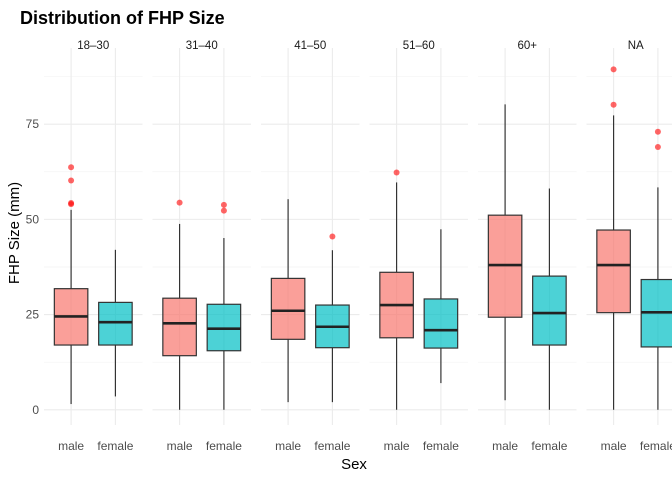  What do you see at coordinates (310, 46) in the screenshot?
I see `facet-strip-label: 41–50` at bounding box center [310, 46].